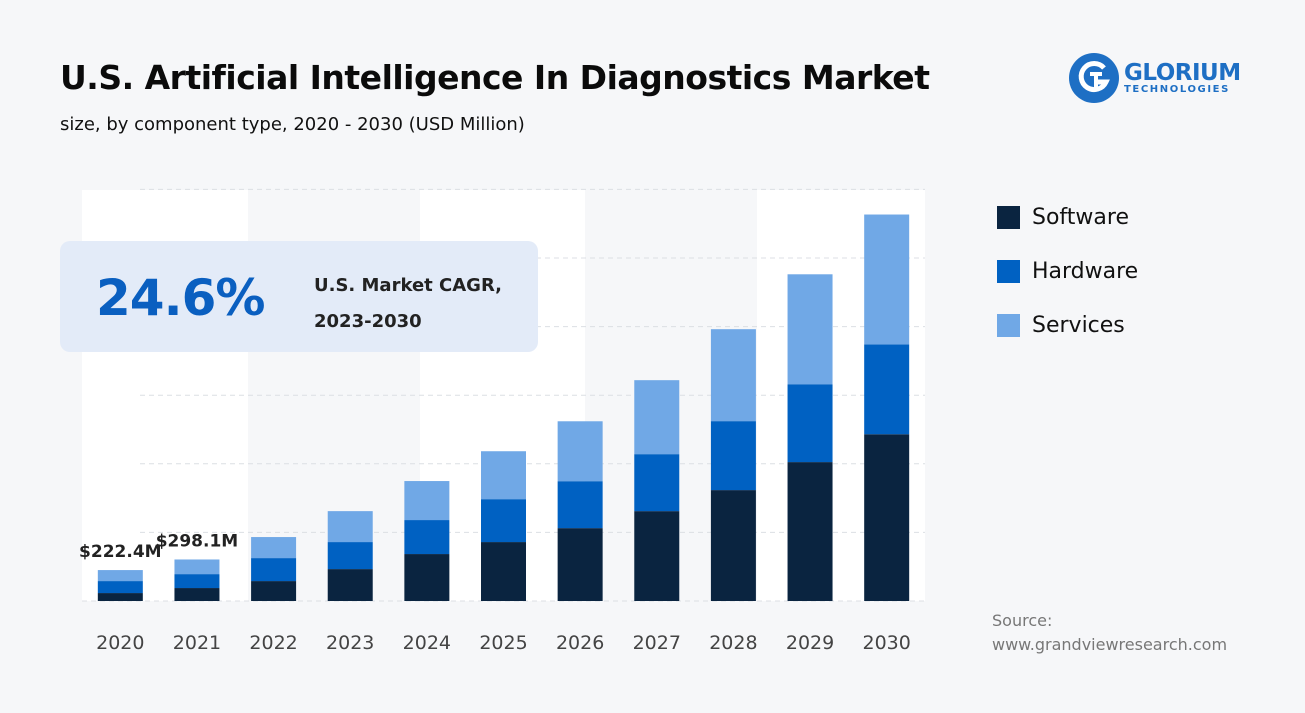 Image resolution: width=1305 pixels, height=713 pixels. I want to click on x-tick-label: 2027, so click(657, 643).